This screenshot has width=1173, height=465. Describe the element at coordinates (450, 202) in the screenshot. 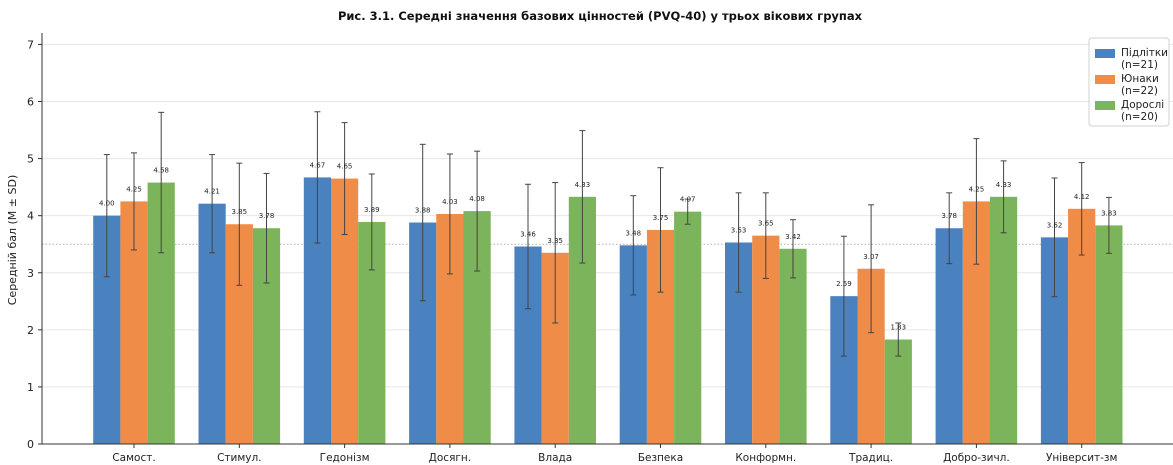

I see `value-label: 4.03` at that location.